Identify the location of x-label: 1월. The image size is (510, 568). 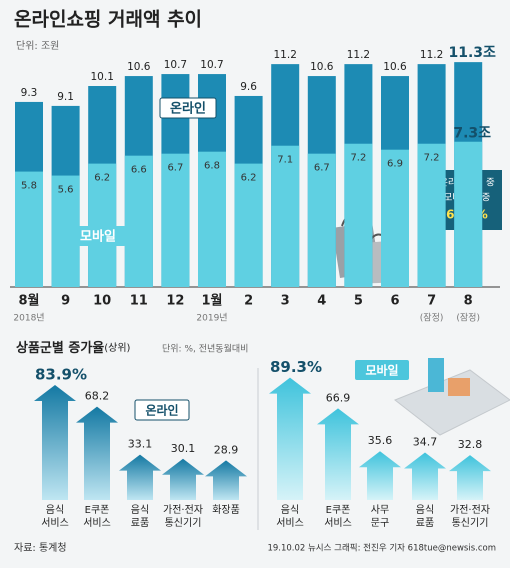
(211, 301).